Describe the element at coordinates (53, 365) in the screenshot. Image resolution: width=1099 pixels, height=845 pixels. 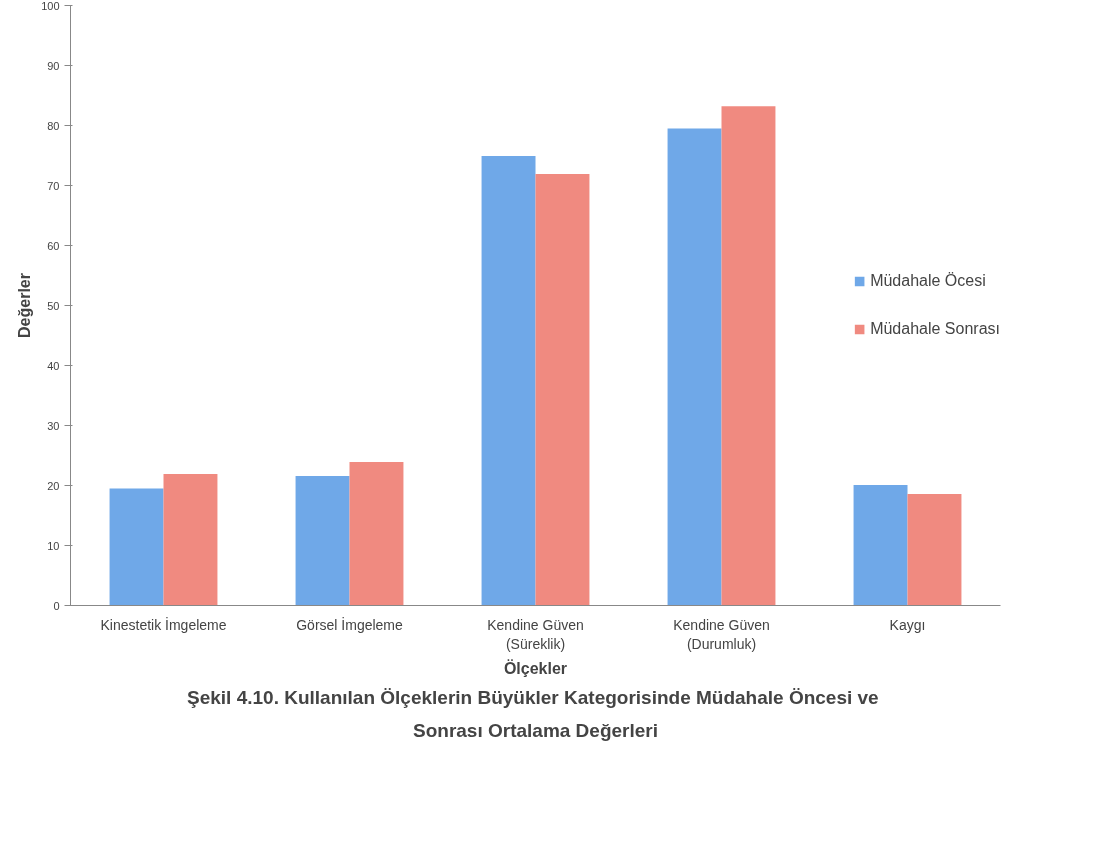
I see `y-tick-label: 40` at that location.